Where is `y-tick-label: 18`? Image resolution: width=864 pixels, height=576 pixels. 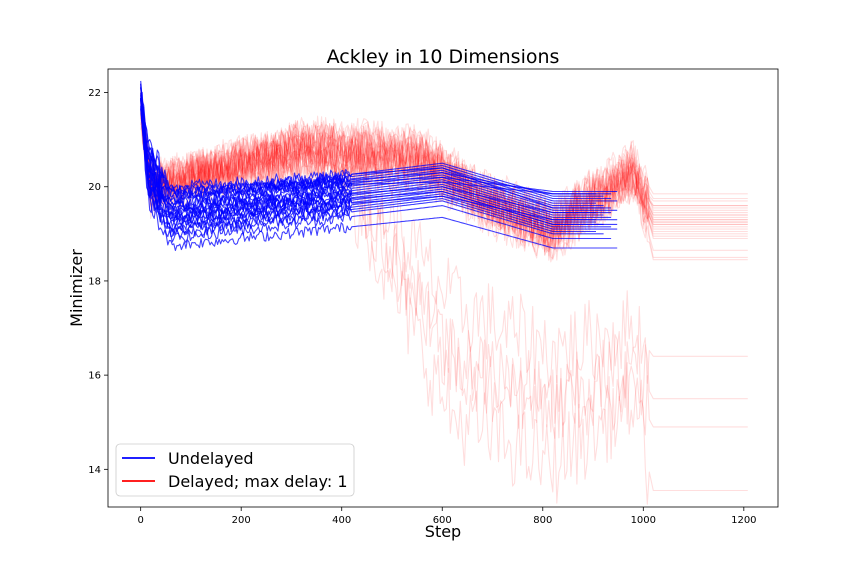 y-tick-label: 18 is located at coordinates (94, 281).